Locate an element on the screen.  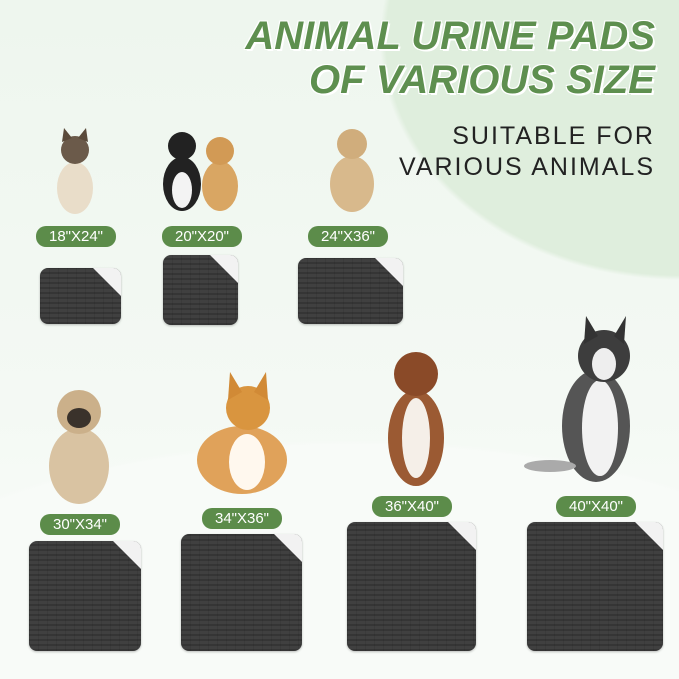
headline-line-2: OF VARIOUS SIZE is located at coordinates (482, 80).